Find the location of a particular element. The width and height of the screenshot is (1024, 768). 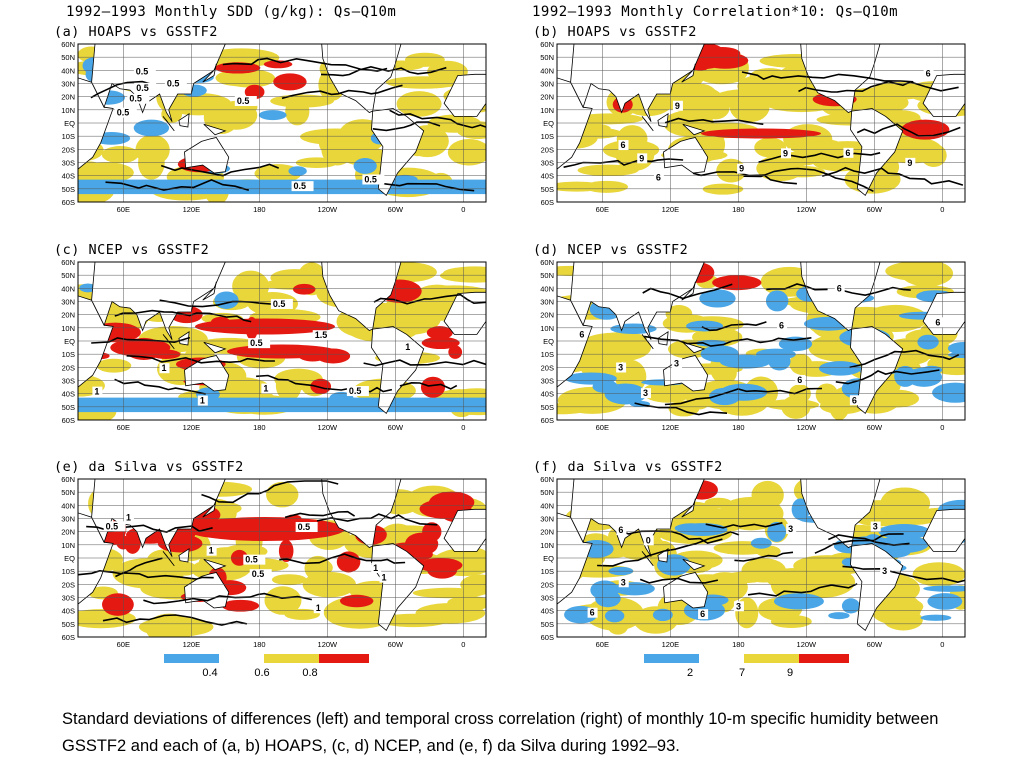

left-column-header: 1992—1993 Monthly SDD (g/kg): Qs—Q10m is located at coordinates (231, 12).